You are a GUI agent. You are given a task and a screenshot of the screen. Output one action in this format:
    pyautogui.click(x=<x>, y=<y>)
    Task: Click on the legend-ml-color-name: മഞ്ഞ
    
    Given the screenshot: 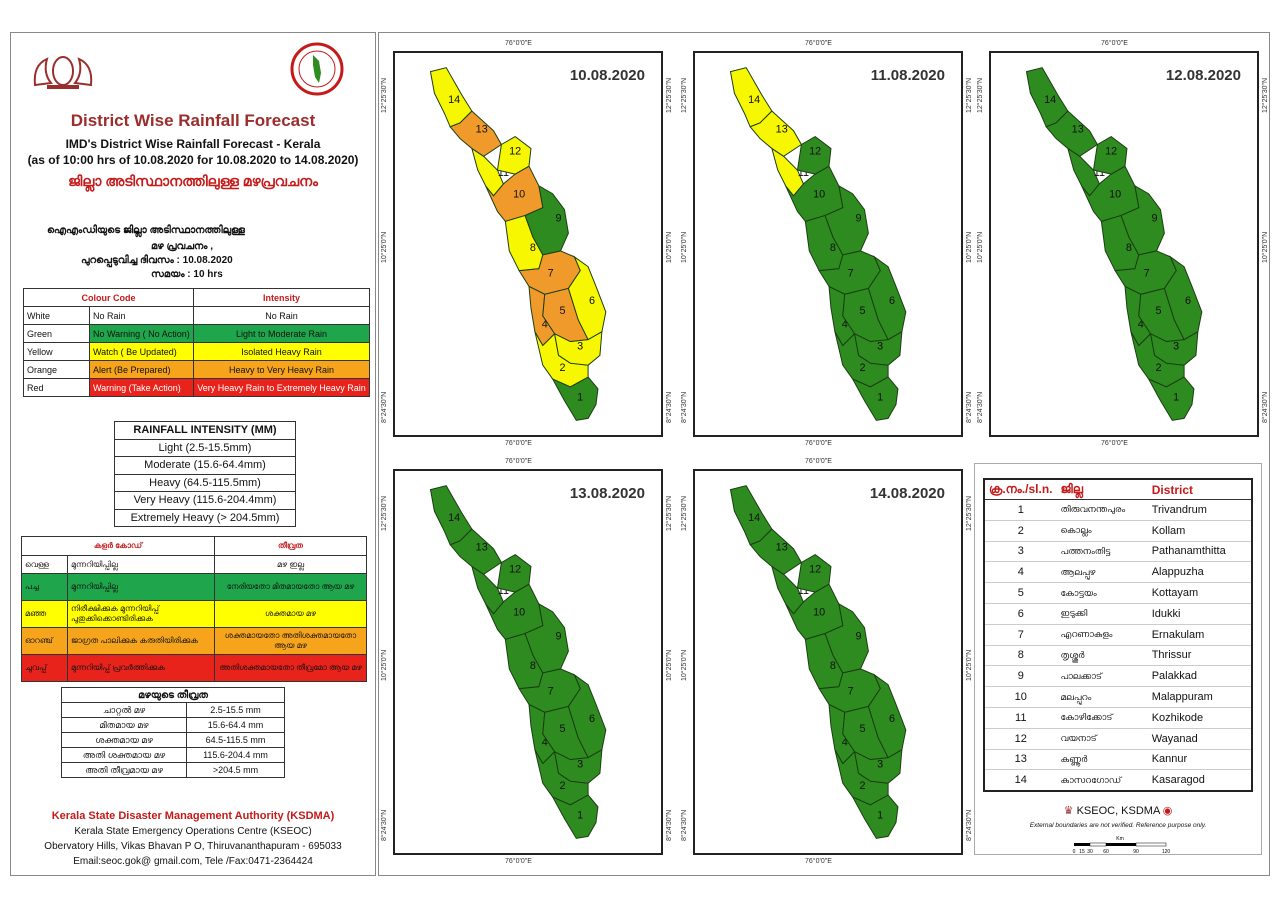 What is the action you would take?
    pyautogui.click(x=44, y=614)
    